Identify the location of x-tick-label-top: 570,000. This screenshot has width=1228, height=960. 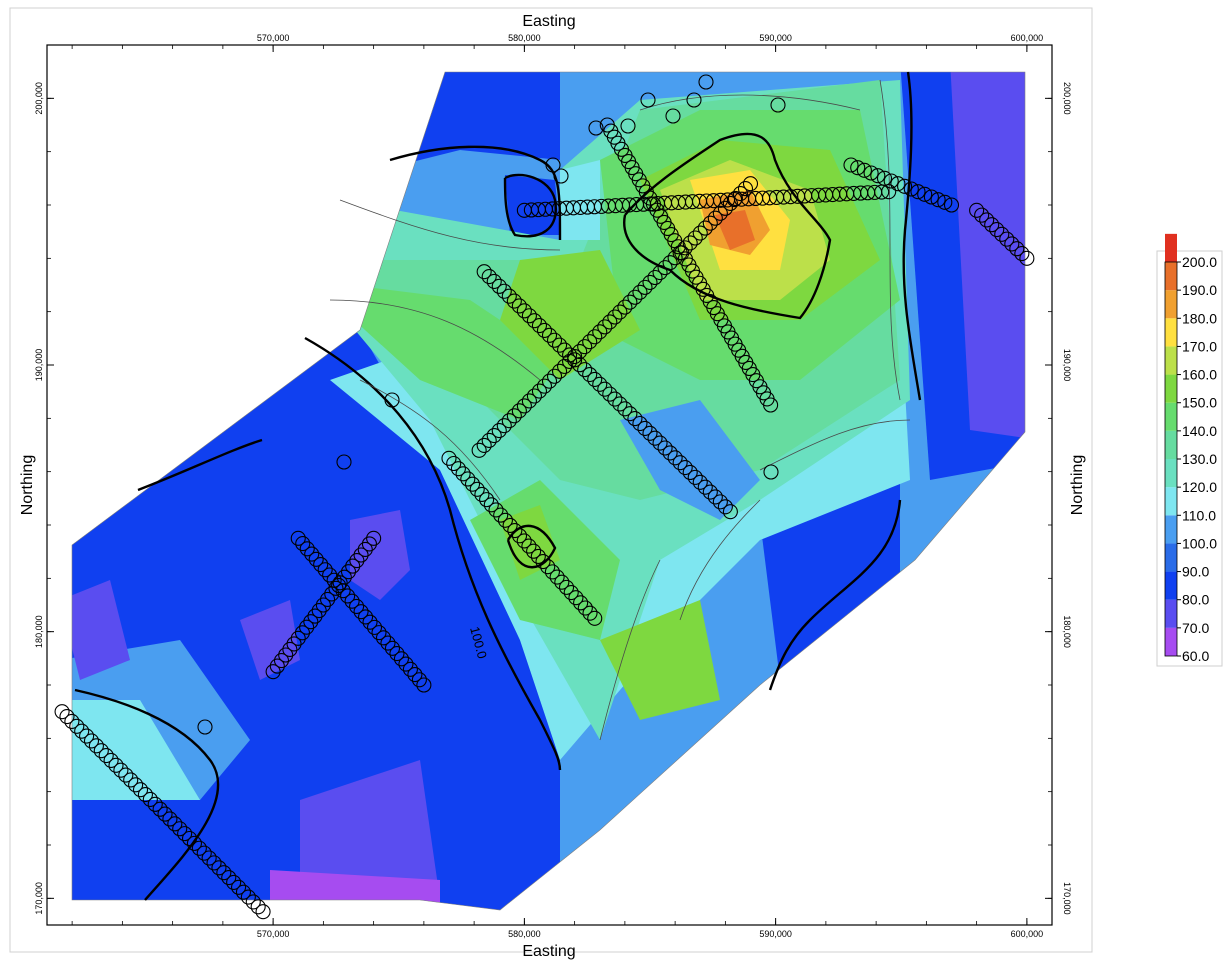
(273, 38).